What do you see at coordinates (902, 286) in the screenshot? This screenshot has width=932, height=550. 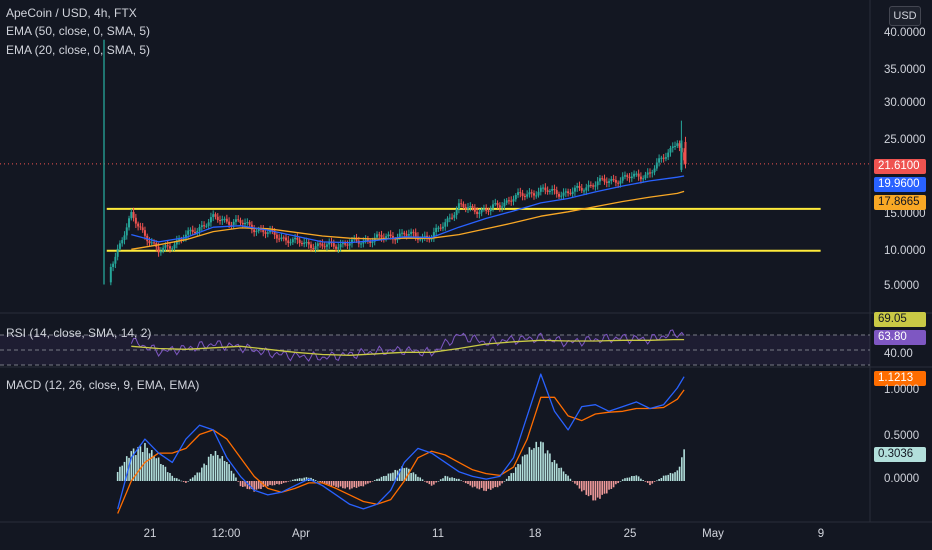 I see `price-tick: 5.0000` at bounding box center [902, 286].